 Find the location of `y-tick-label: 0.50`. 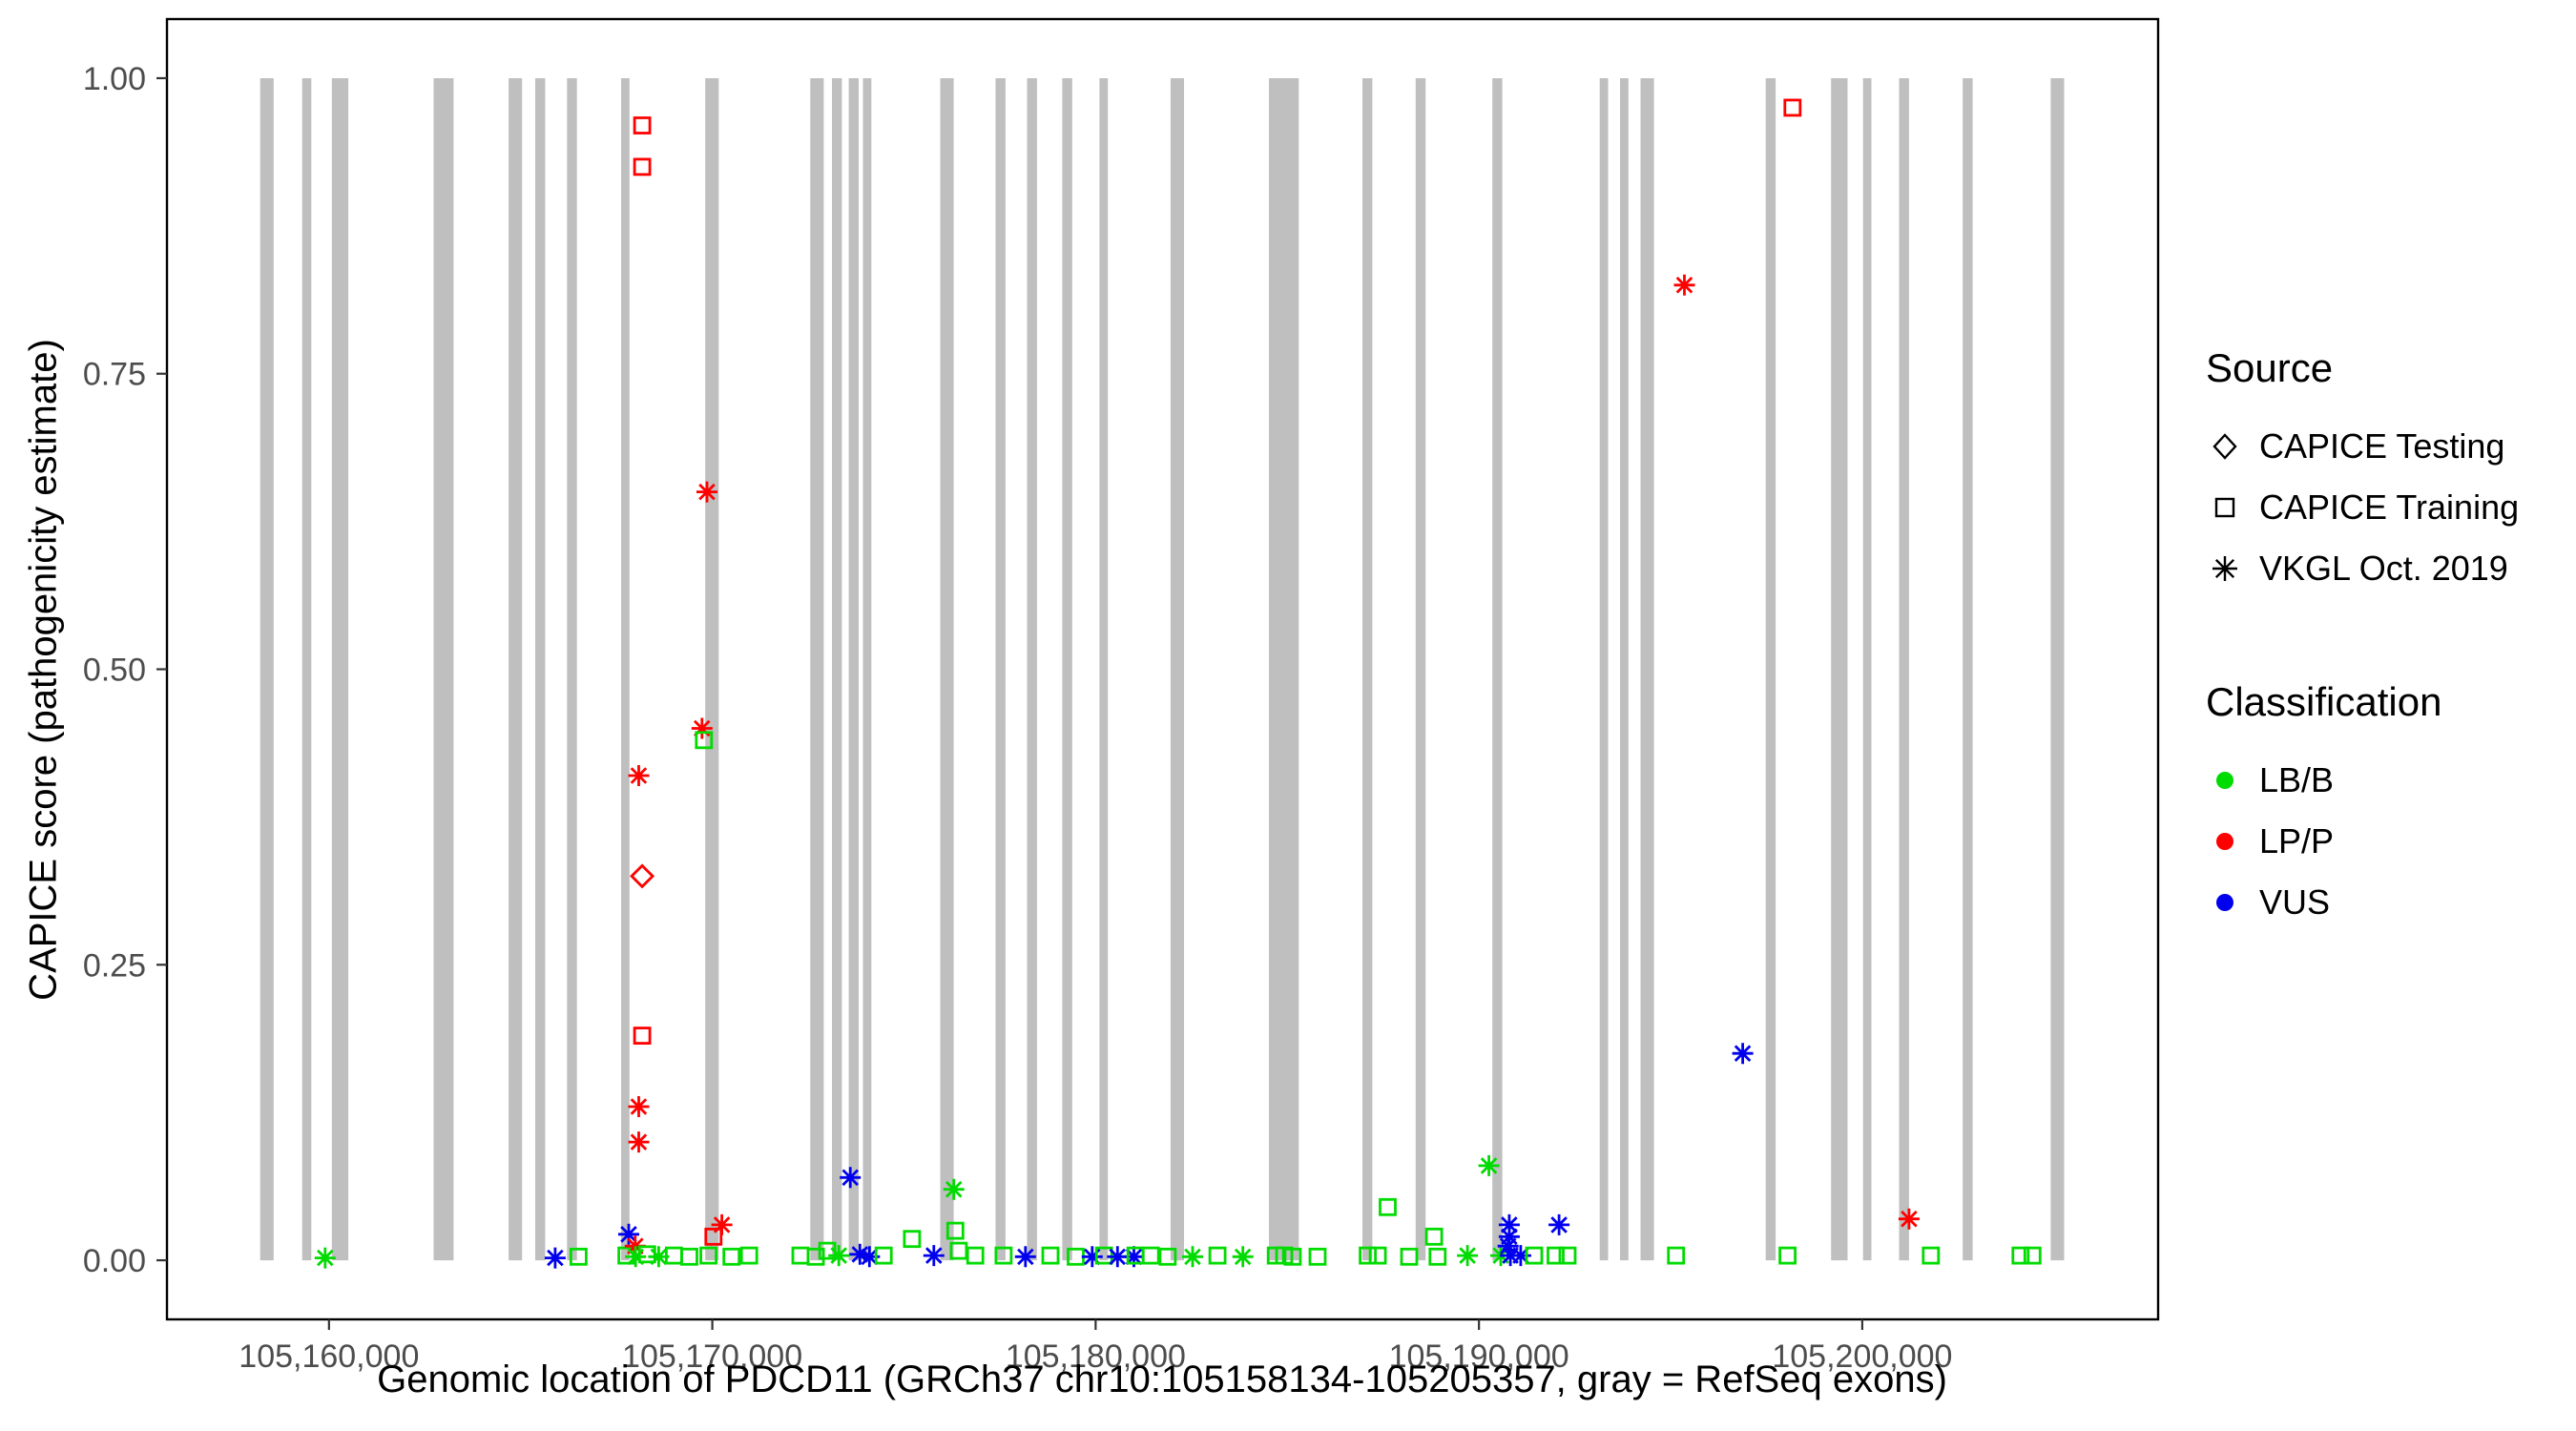

y-tick-label: 0.50 is located at coordinates (114, 671).